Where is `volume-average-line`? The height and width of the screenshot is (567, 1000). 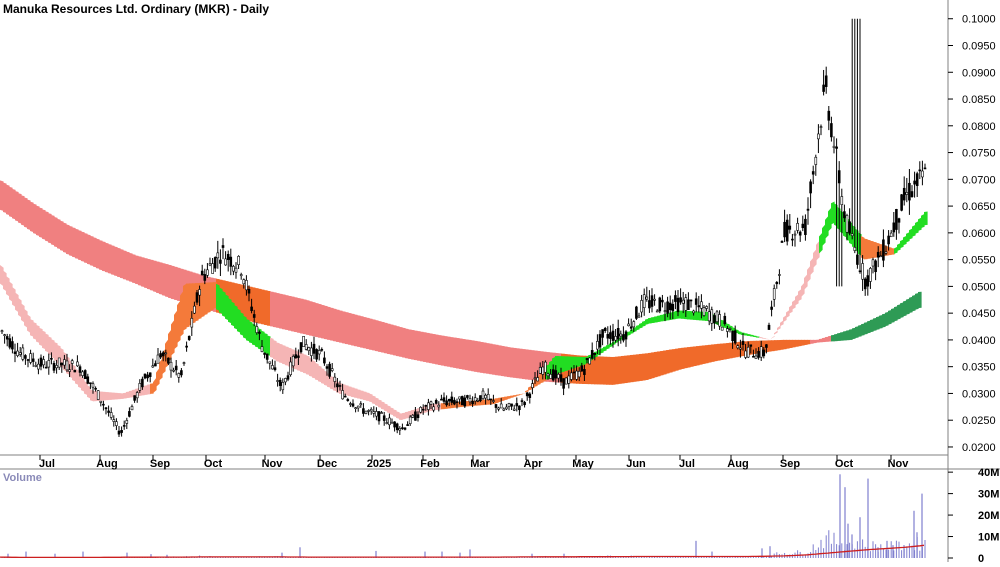 volume-average-line is located at coordinates (462, 551).